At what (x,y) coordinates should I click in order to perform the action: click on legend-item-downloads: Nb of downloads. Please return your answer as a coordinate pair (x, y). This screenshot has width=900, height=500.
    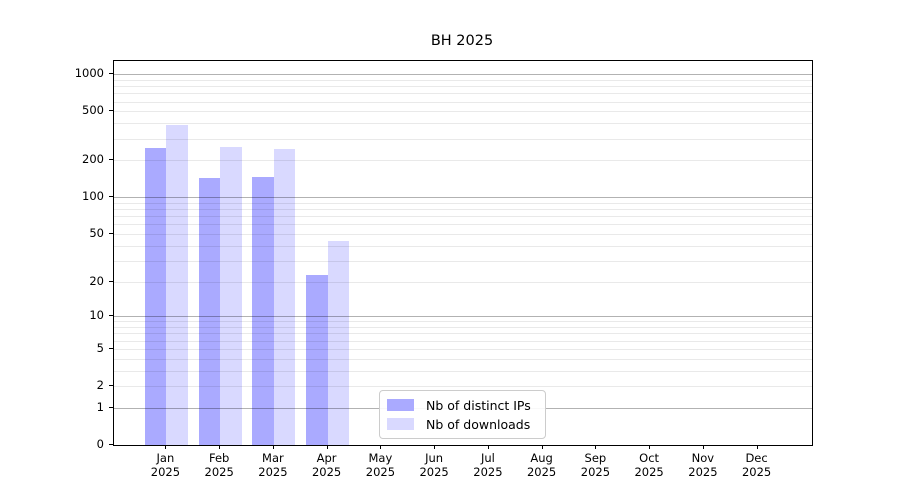
    Looking at the image, I should click on (462, 424).